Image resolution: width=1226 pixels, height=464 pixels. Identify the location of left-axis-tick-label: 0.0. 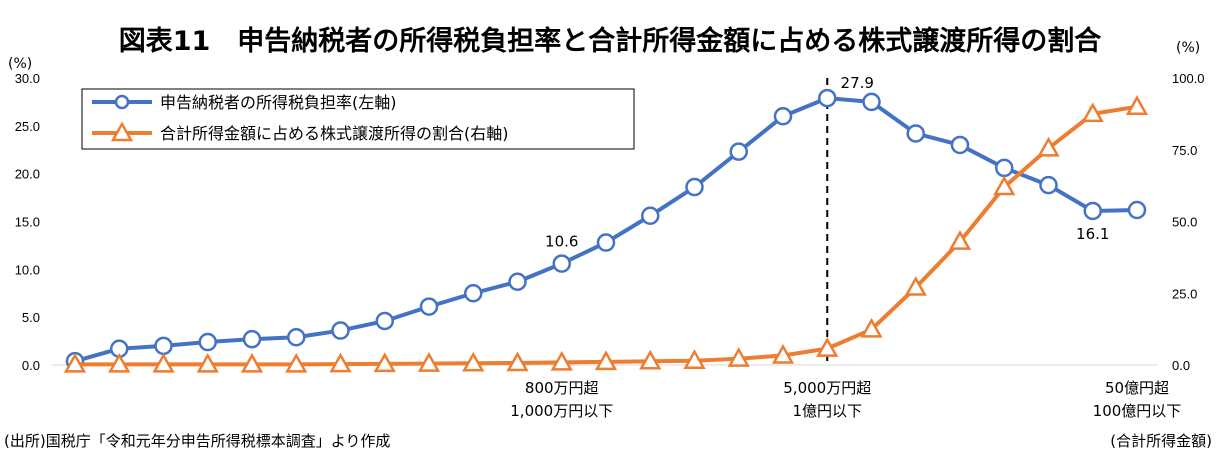
(31, 365).